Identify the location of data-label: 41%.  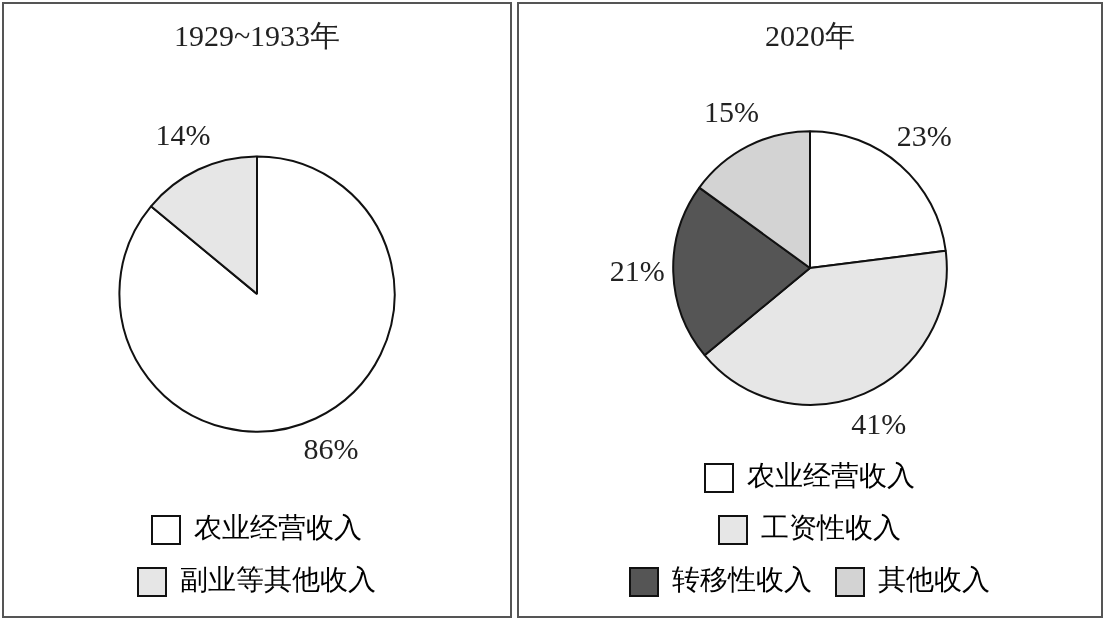
(879, 424).